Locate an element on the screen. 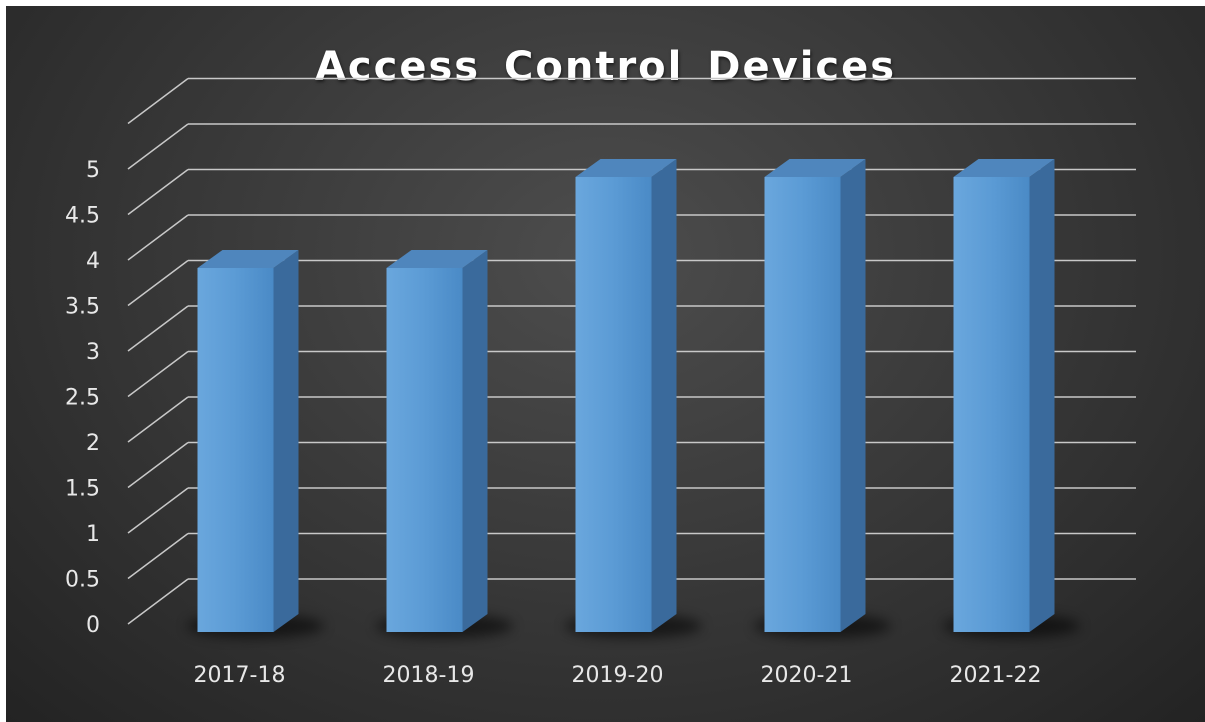 The width and height of the screenshot is (1205, 722). chart-title: Access Control Devices is located at coordinates (605, 67).